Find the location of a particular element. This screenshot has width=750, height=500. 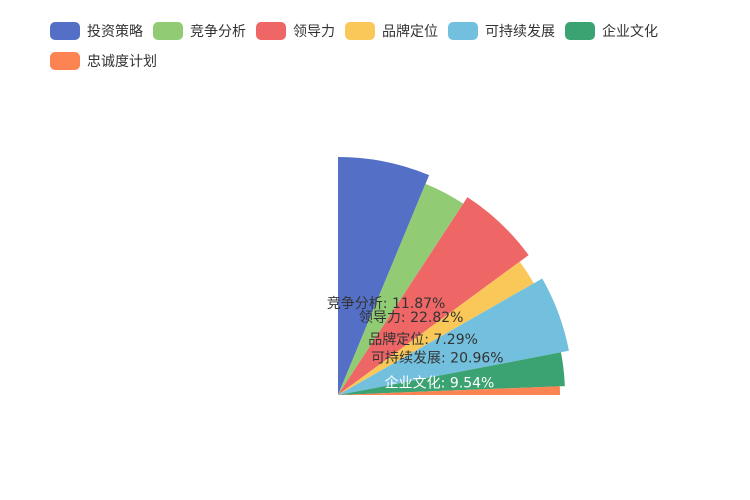

legend-label: 企业文化 is located at coordinates (630, 32).